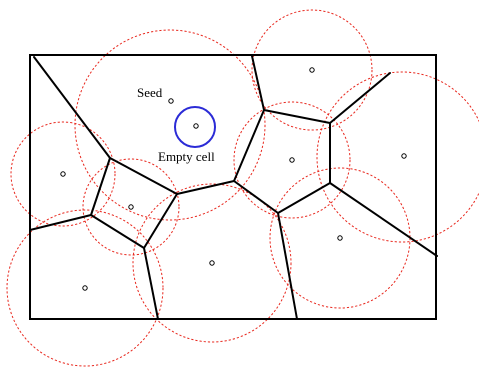 This screenshot has height=367, width=479. I want to click on empty-cell-circle, so click(195, 127).